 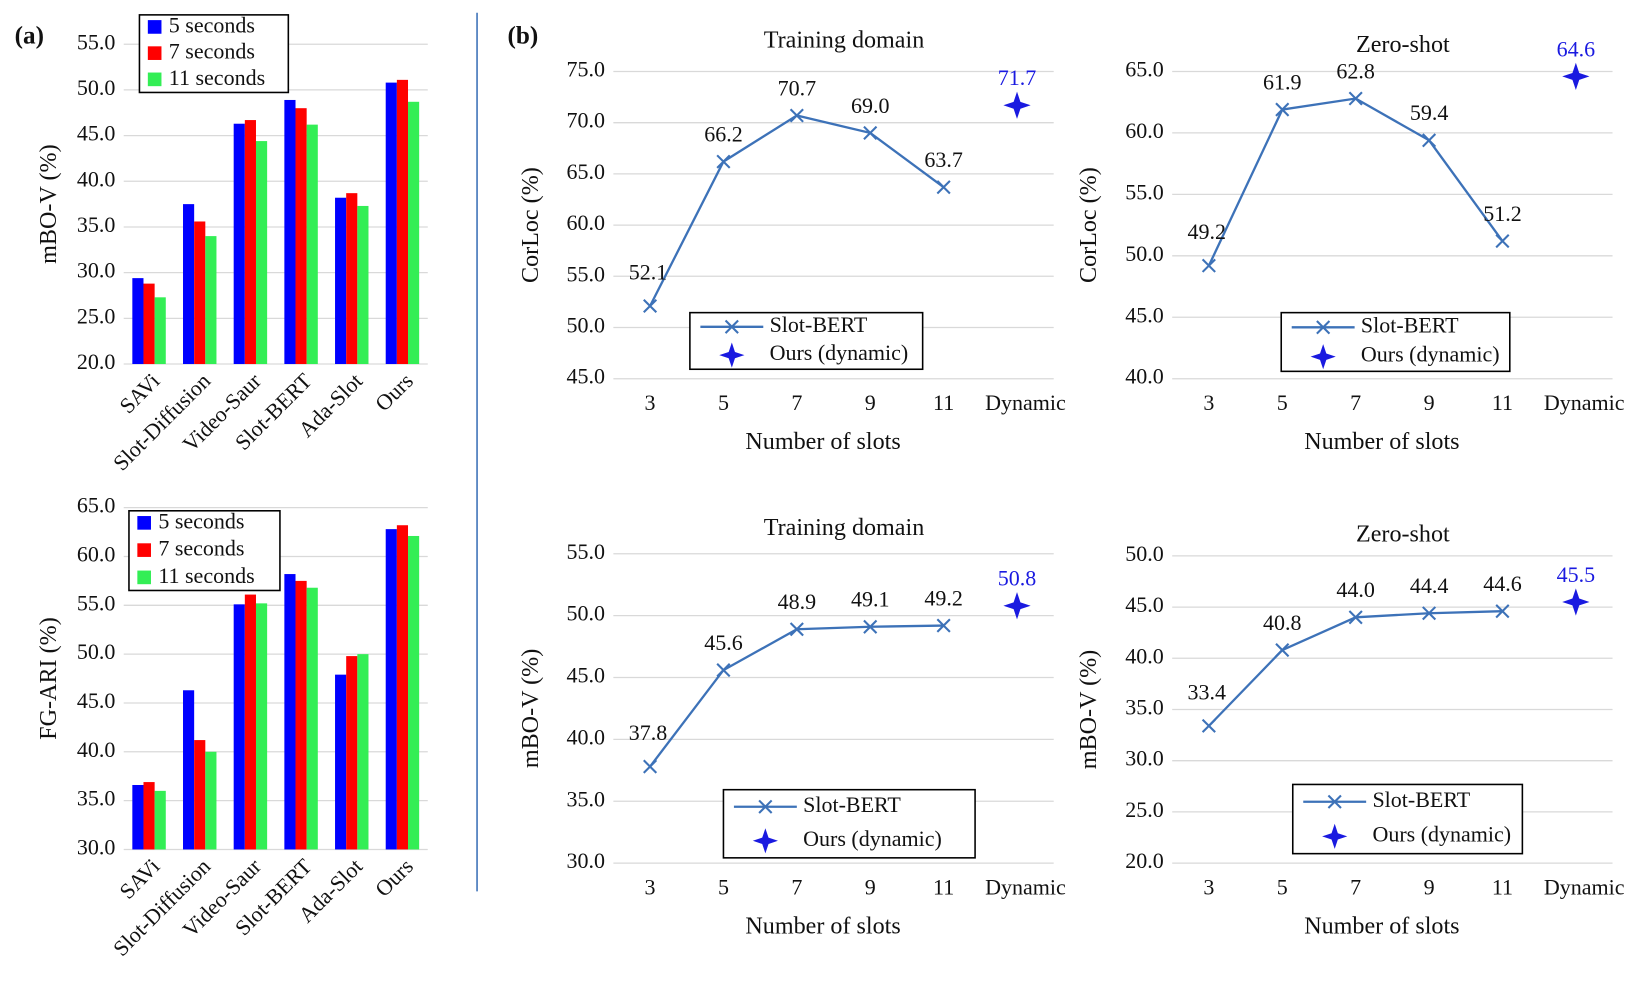 I want to click on data-label: 33.4, so click(x=1207, y=691).